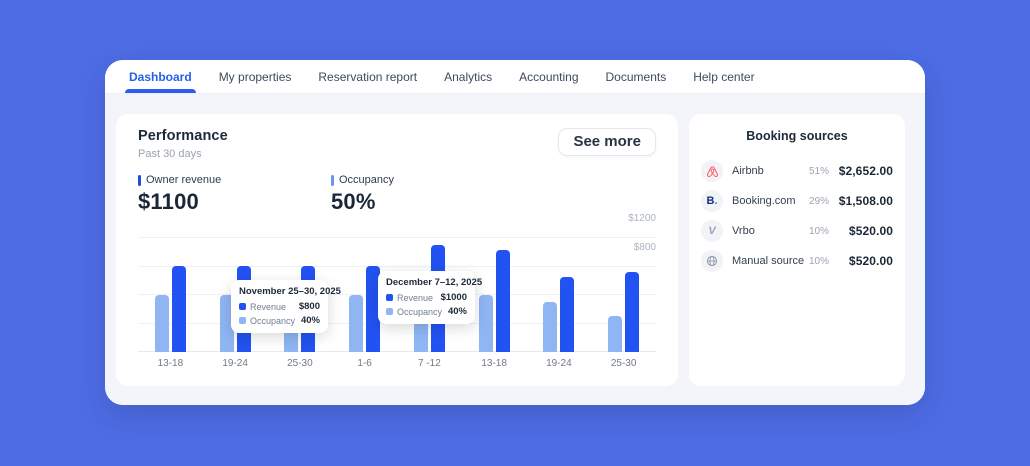 The width and height of the screenshot is (1030, 466). Describe the element at coordinates (865, 201) in the screenshot. I see `source-amount: $1,508.00` at that location.